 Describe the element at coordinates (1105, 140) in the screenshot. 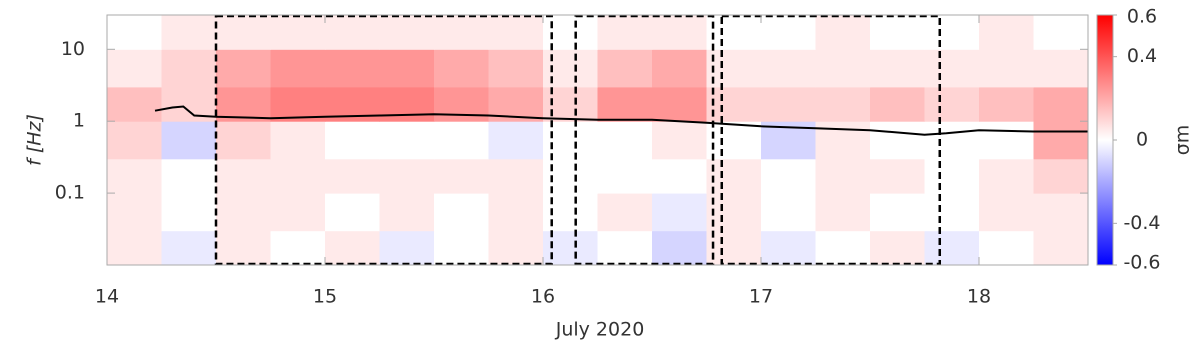

I see `colorbar` at that location.